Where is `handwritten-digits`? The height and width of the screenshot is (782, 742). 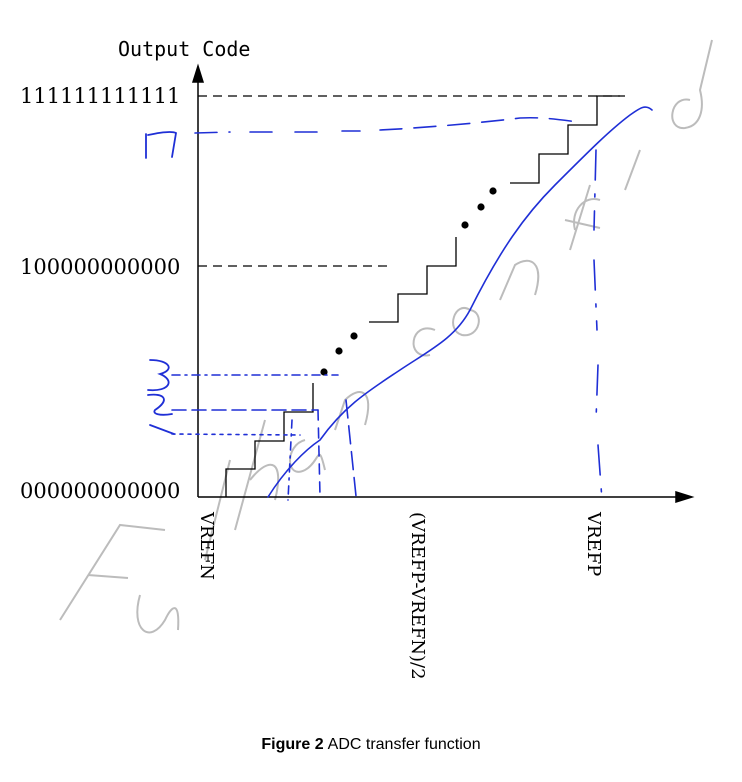 handwritten-digits is located at coordinates (161, 283).